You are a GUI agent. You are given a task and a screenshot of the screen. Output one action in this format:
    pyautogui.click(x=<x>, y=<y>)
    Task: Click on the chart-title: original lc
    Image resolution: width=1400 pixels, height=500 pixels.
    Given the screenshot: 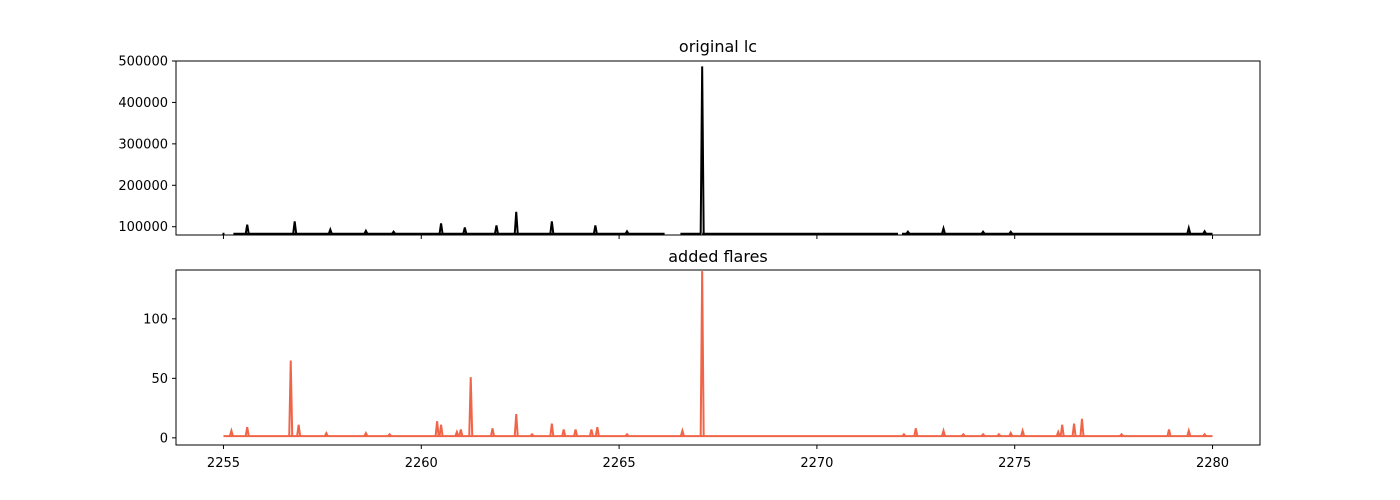 What is the action you would take?
    pyautogui.click(x=718, y=46)
    